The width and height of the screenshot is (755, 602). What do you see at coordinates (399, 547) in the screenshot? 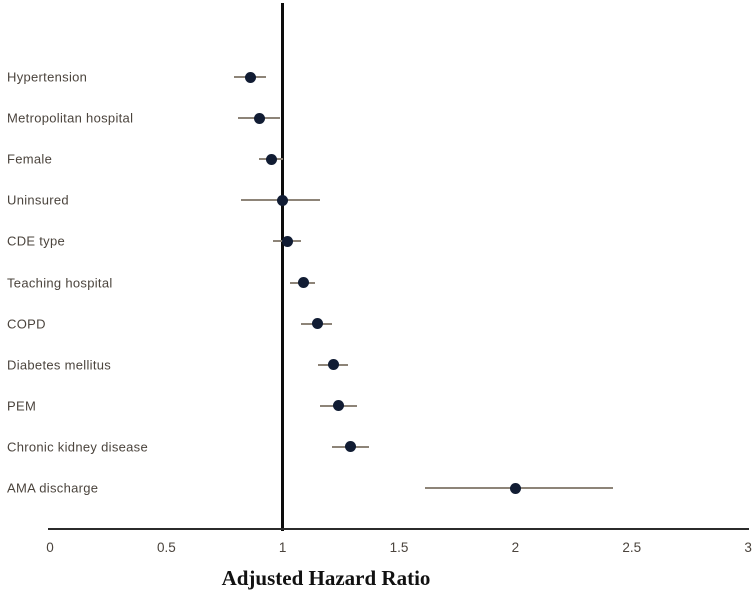
I see `x-tick-label: 1.5` at bounding box center [399, 547].